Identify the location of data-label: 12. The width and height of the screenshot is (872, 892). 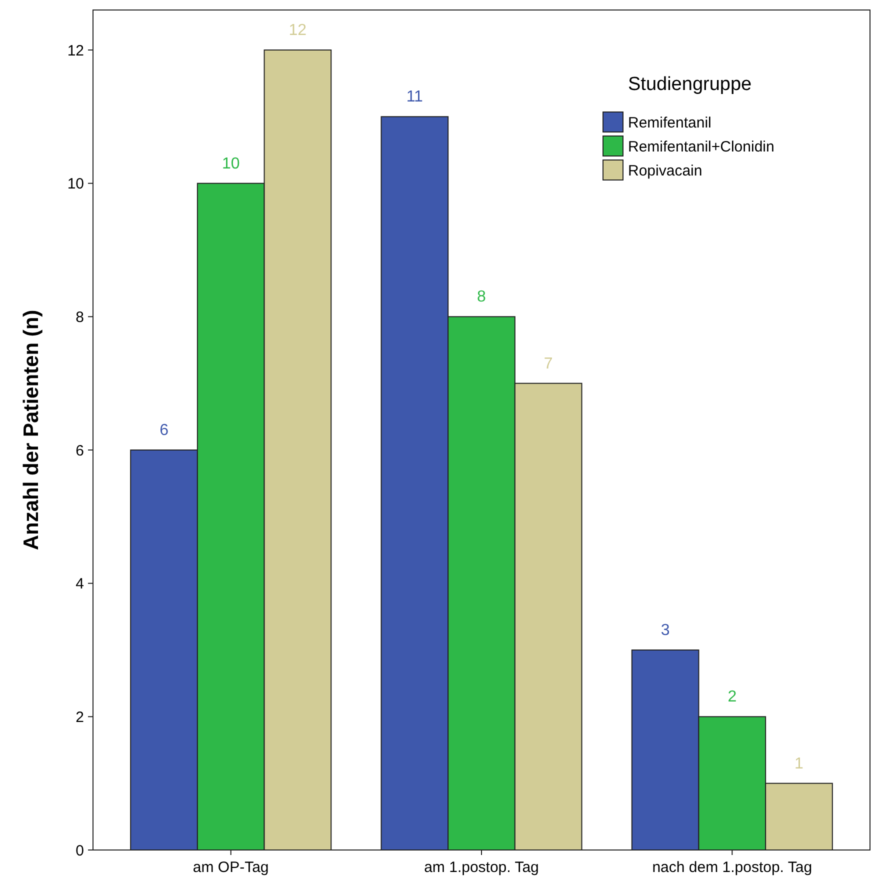
(297, 30).